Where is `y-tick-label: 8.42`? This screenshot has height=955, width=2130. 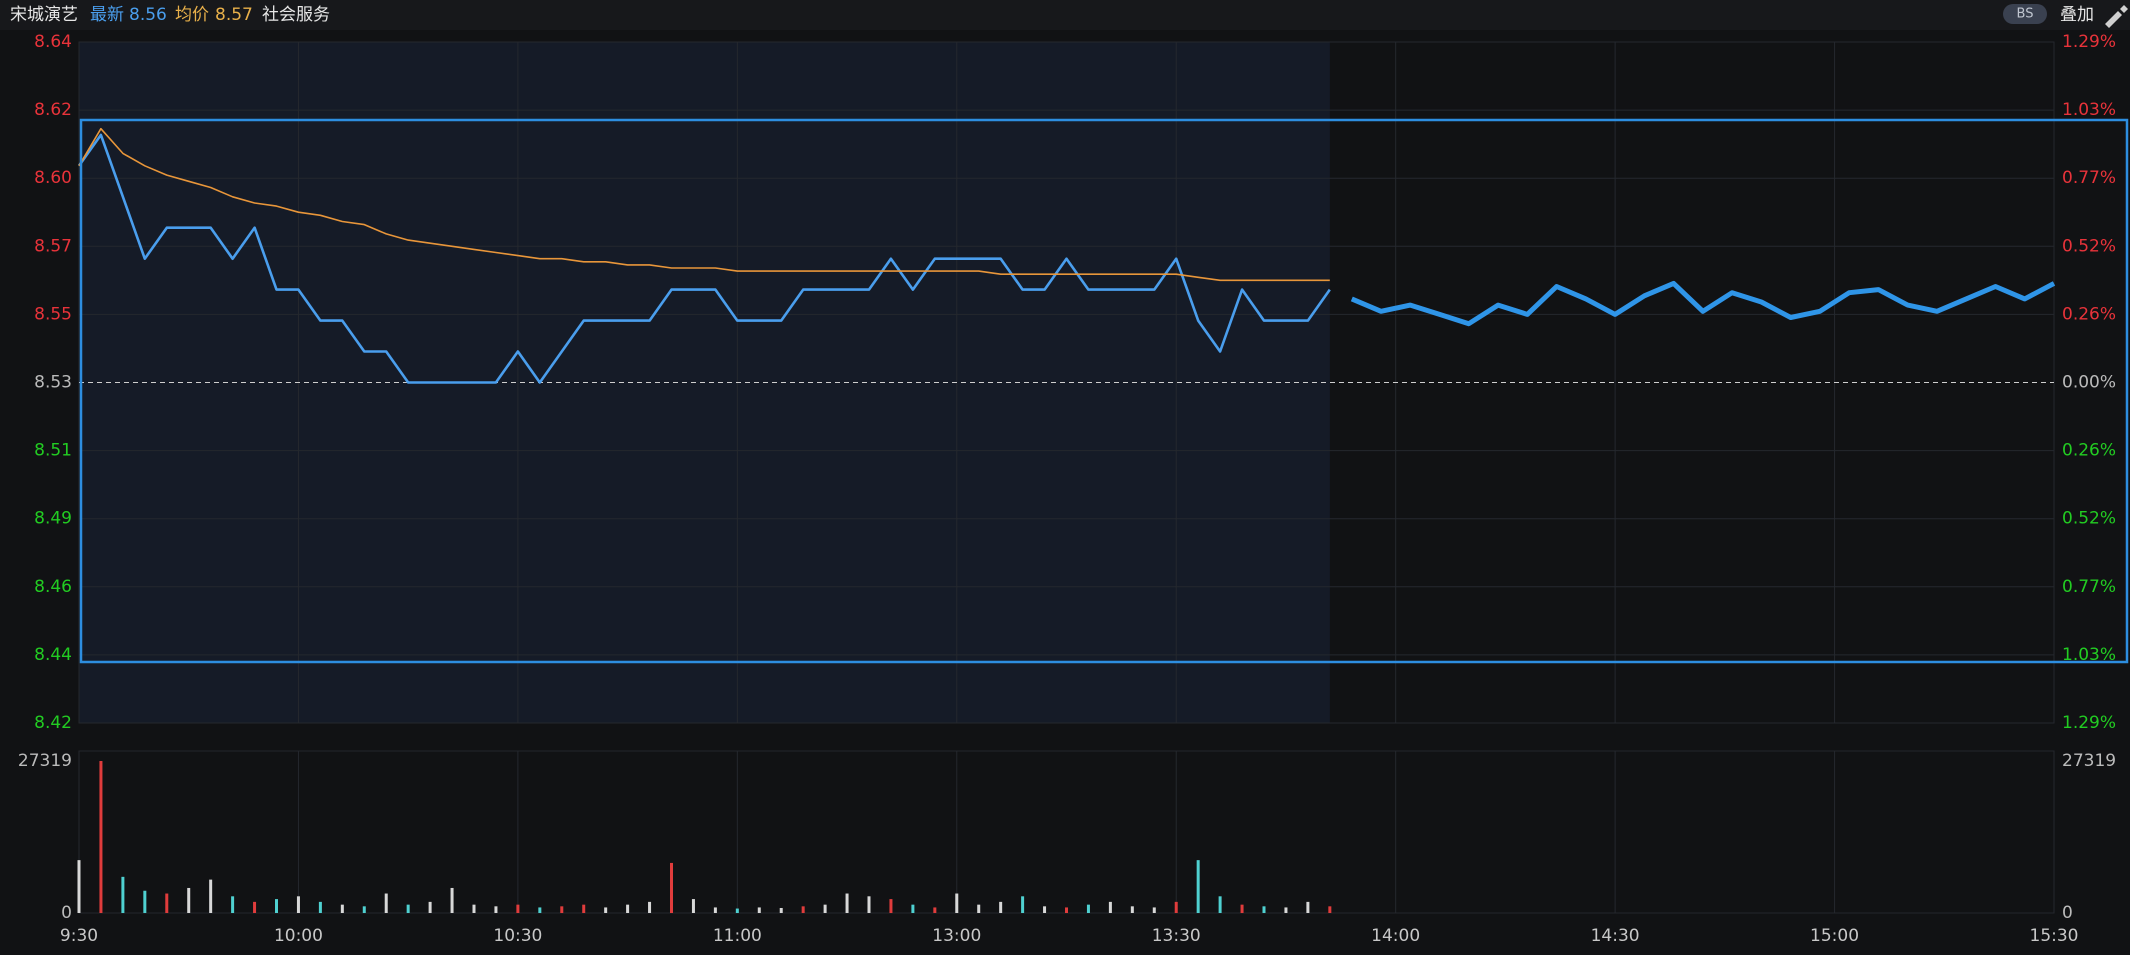 y-tick-label: 8.42 is located at coordinates (53, 723).